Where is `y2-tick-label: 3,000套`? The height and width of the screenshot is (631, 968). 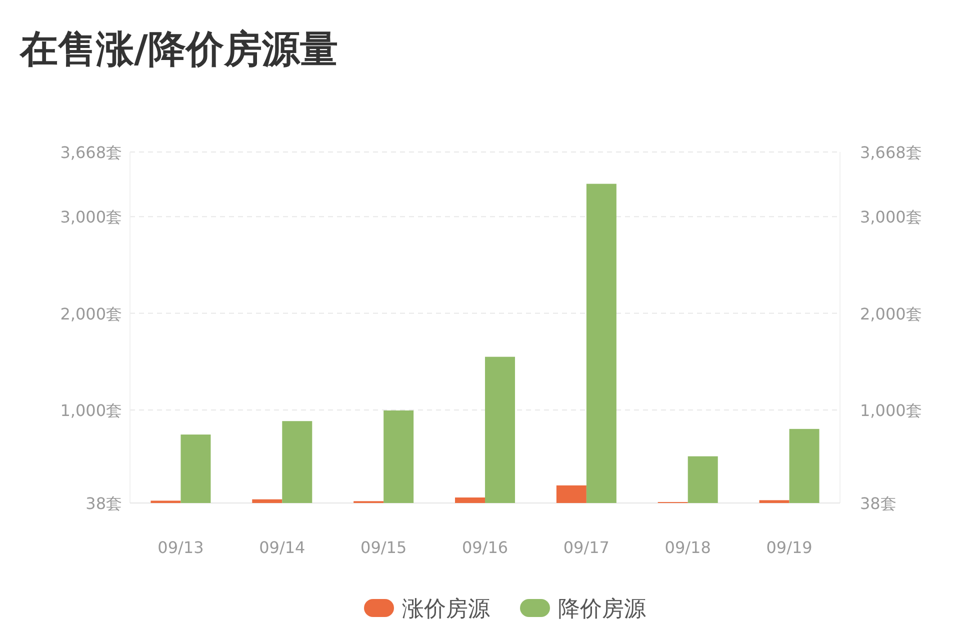 y2-tick-label: 3,000套 is located at coordinates (891, 217).